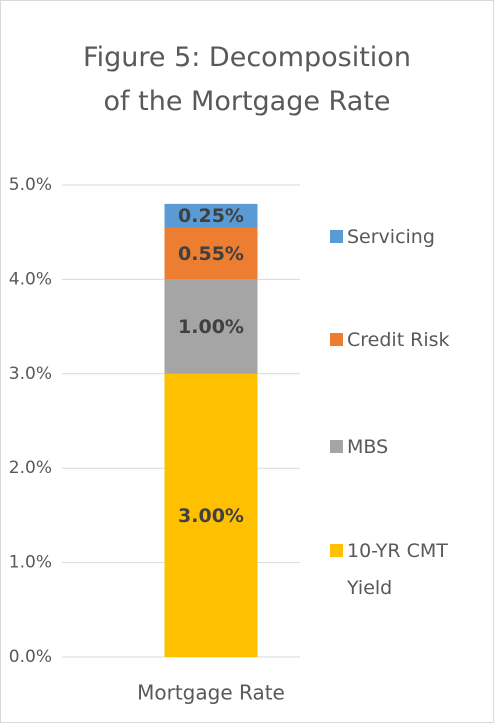  What do you see at coordinates (398, 340) in the screenshot?
I see `legend-label: Credit Risk` at bounding box center [398, 340].